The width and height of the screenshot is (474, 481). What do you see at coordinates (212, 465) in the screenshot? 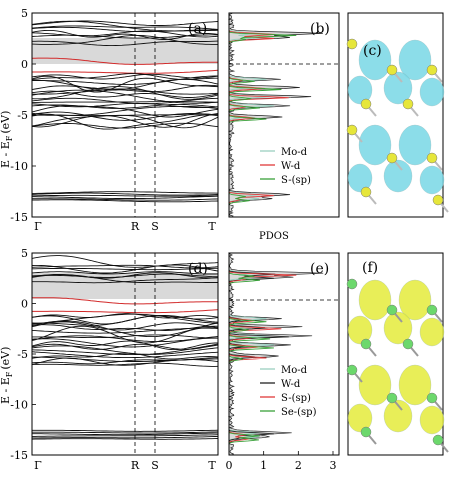
I see `xtick-label: T` at bounding box center [212, 465].